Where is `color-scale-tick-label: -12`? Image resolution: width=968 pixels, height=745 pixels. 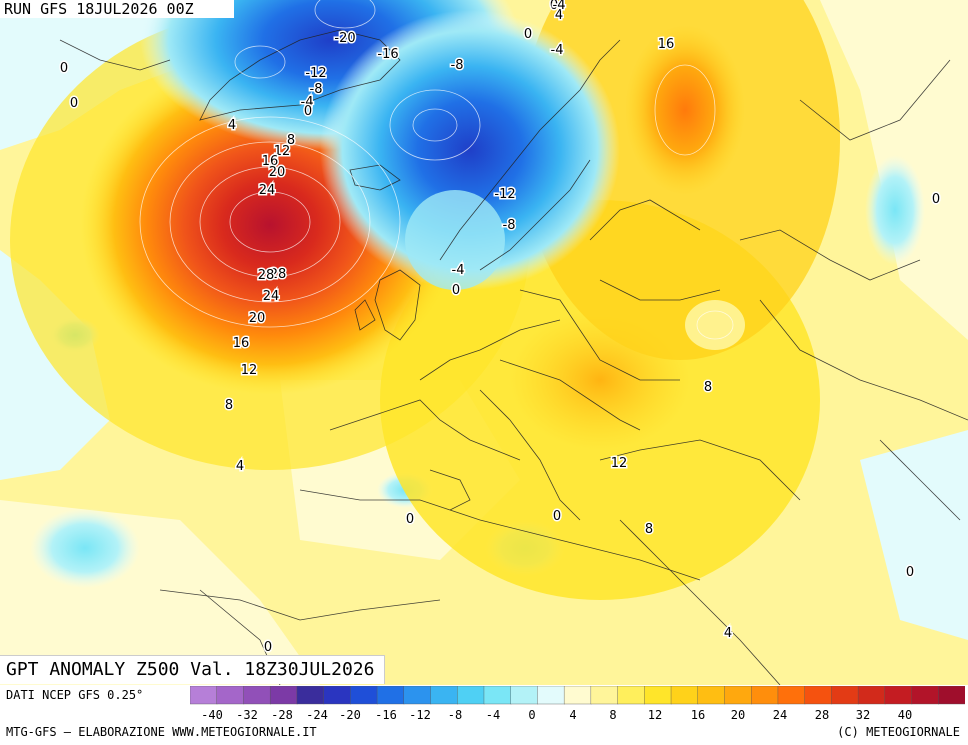 color-scale-tick-label: -12 is located at coordinates (420, 715).